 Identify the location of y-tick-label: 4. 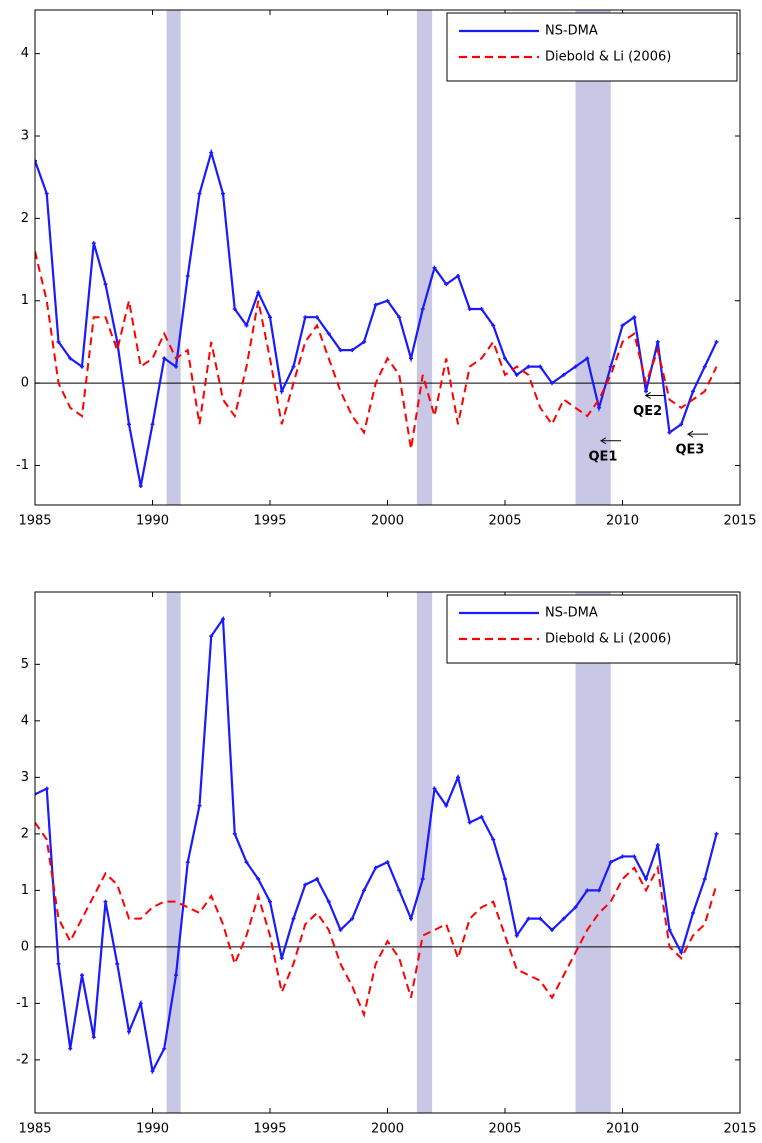
(25, 720).